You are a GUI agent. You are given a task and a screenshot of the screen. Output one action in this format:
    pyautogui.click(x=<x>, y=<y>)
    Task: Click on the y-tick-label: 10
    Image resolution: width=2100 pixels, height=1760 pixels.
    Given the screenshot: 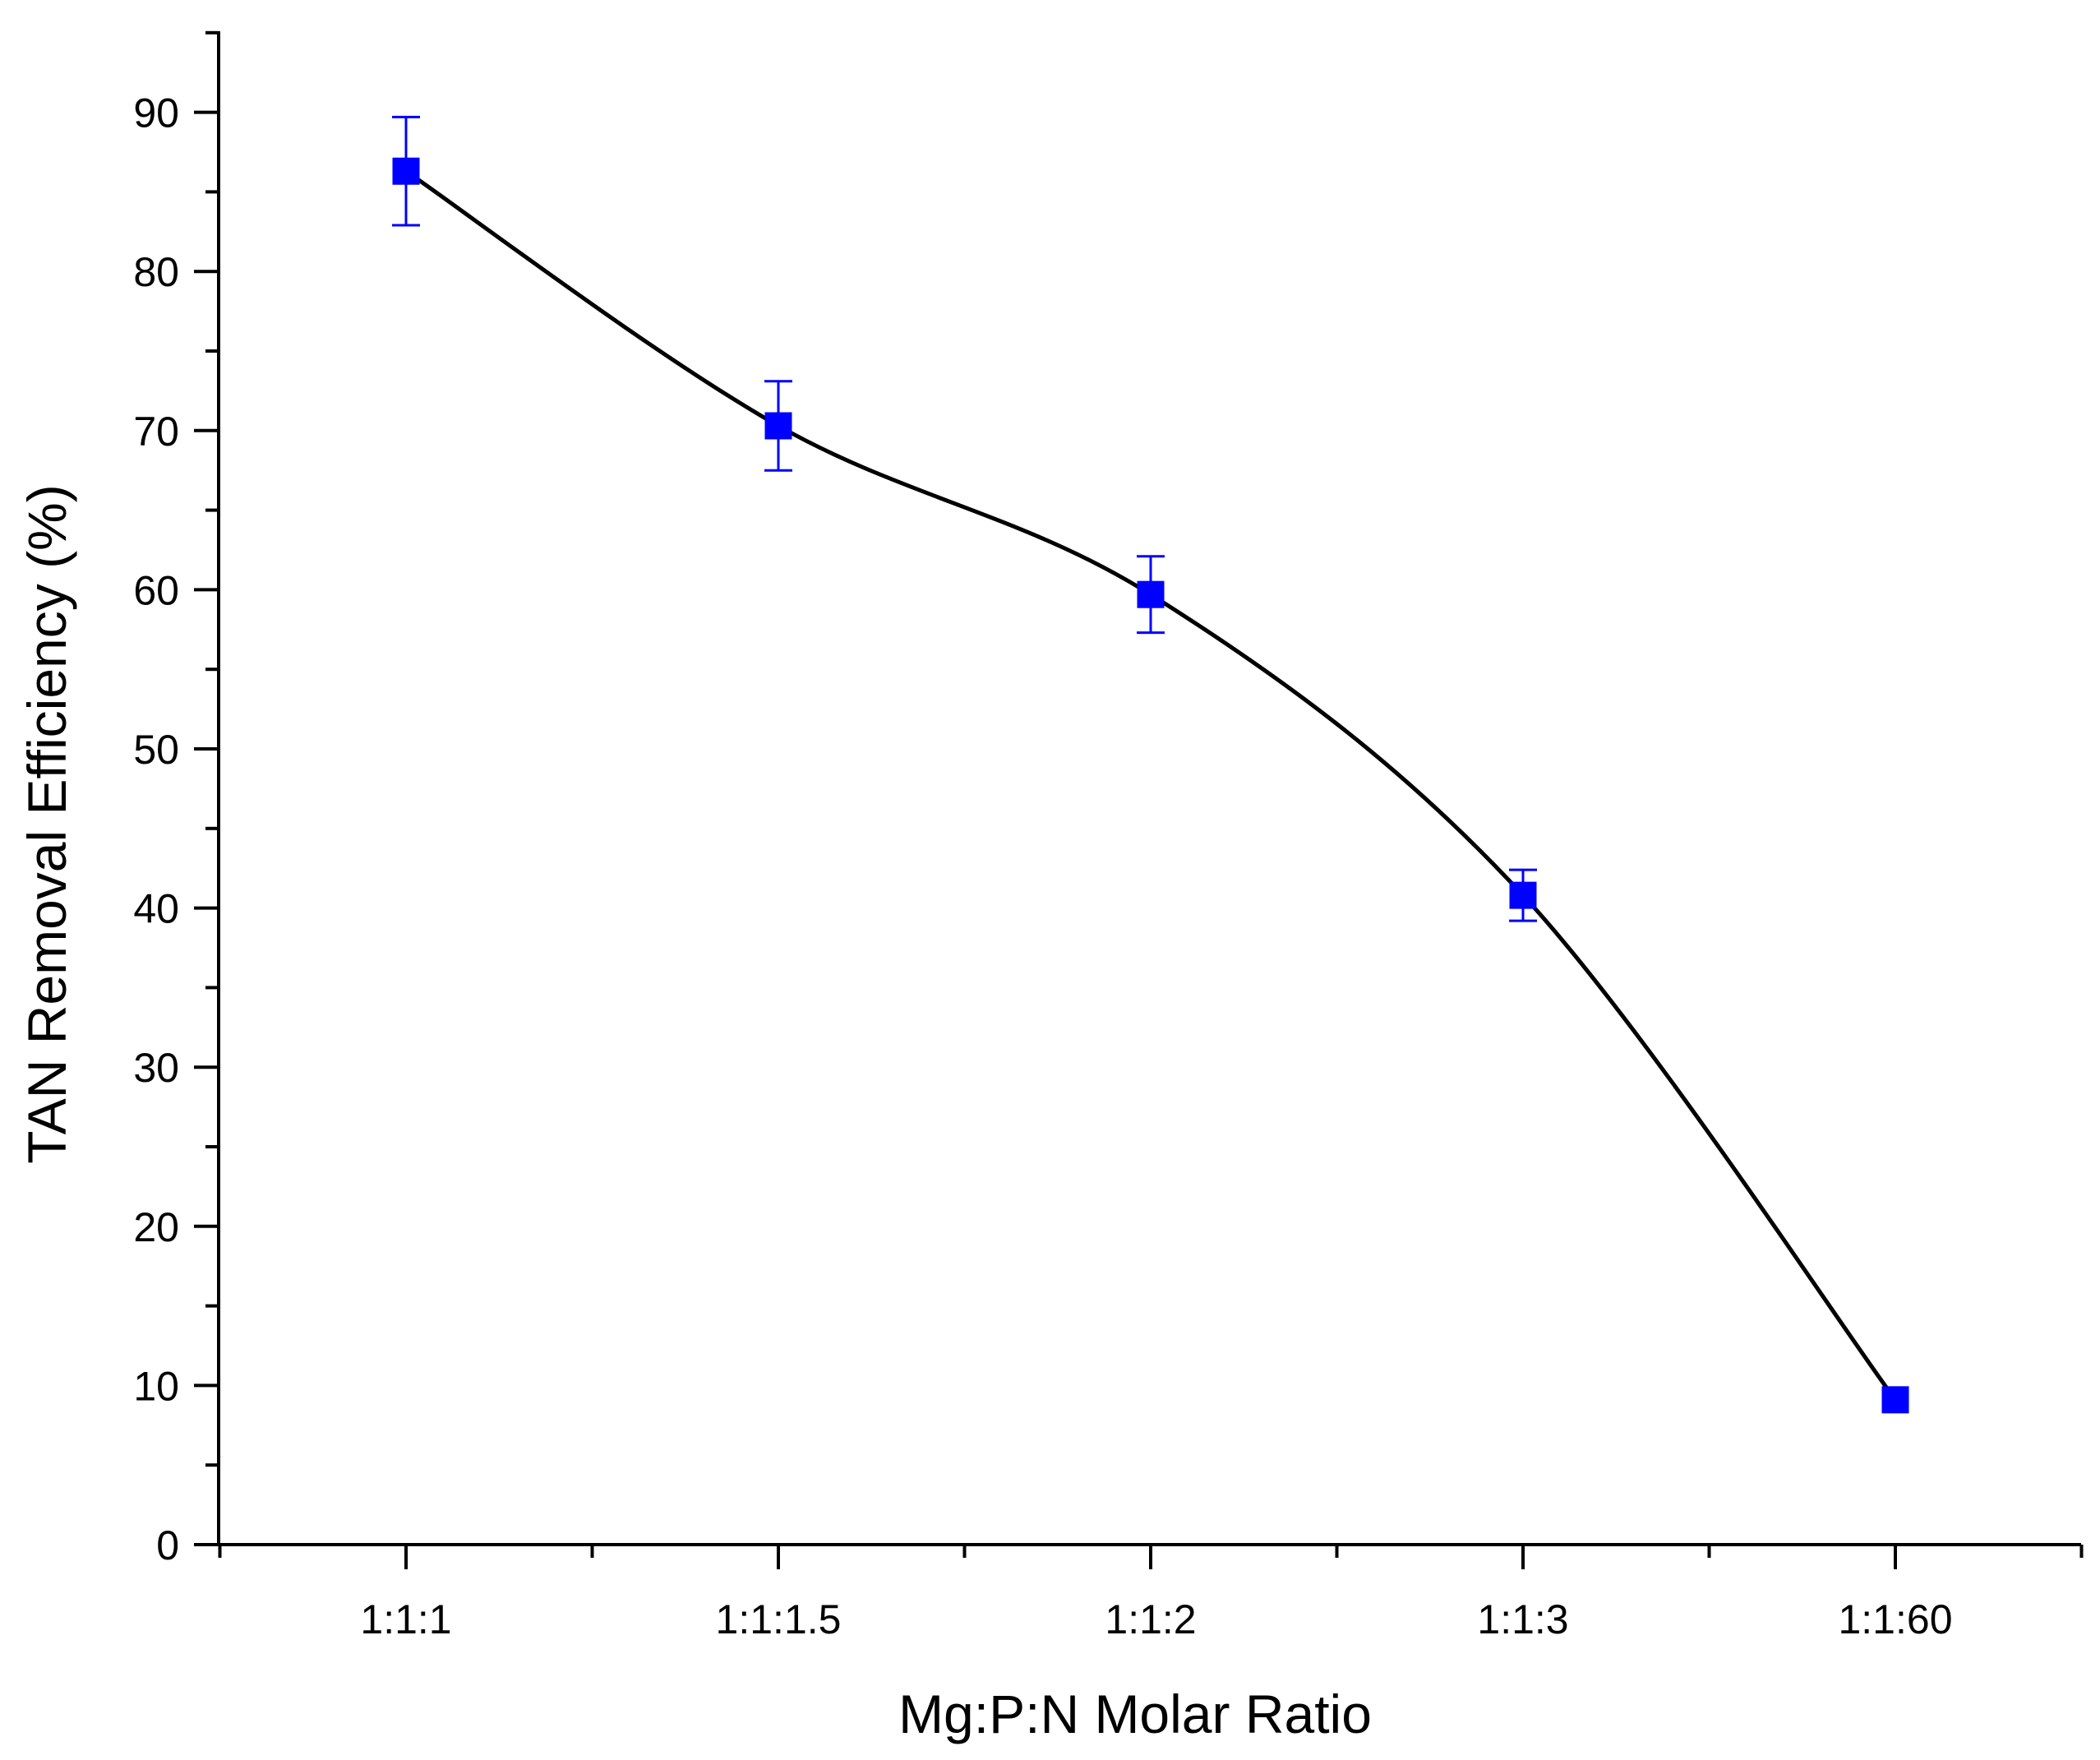 What is the action you would take?
    pyautogui.click(x=156, y=1386)
    